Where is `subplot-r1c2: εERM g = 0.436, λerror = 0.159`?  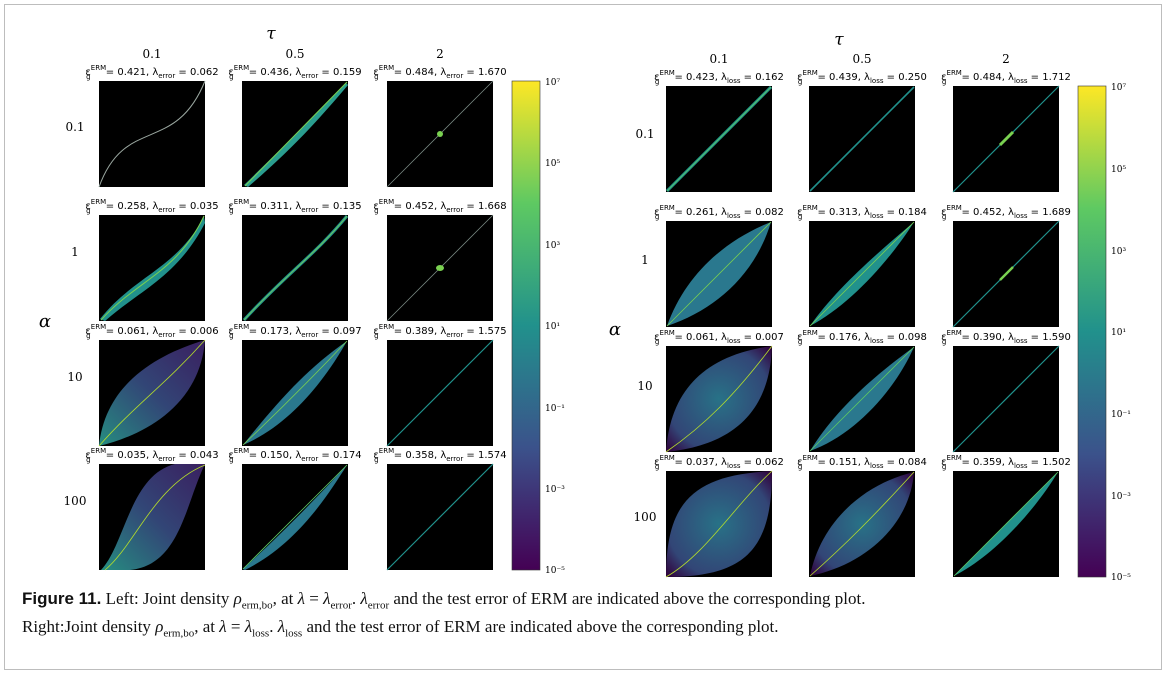 subplot-r1c2: εERM g = 0.436, λerror = 0.159 is located at coordinates (295, 125).